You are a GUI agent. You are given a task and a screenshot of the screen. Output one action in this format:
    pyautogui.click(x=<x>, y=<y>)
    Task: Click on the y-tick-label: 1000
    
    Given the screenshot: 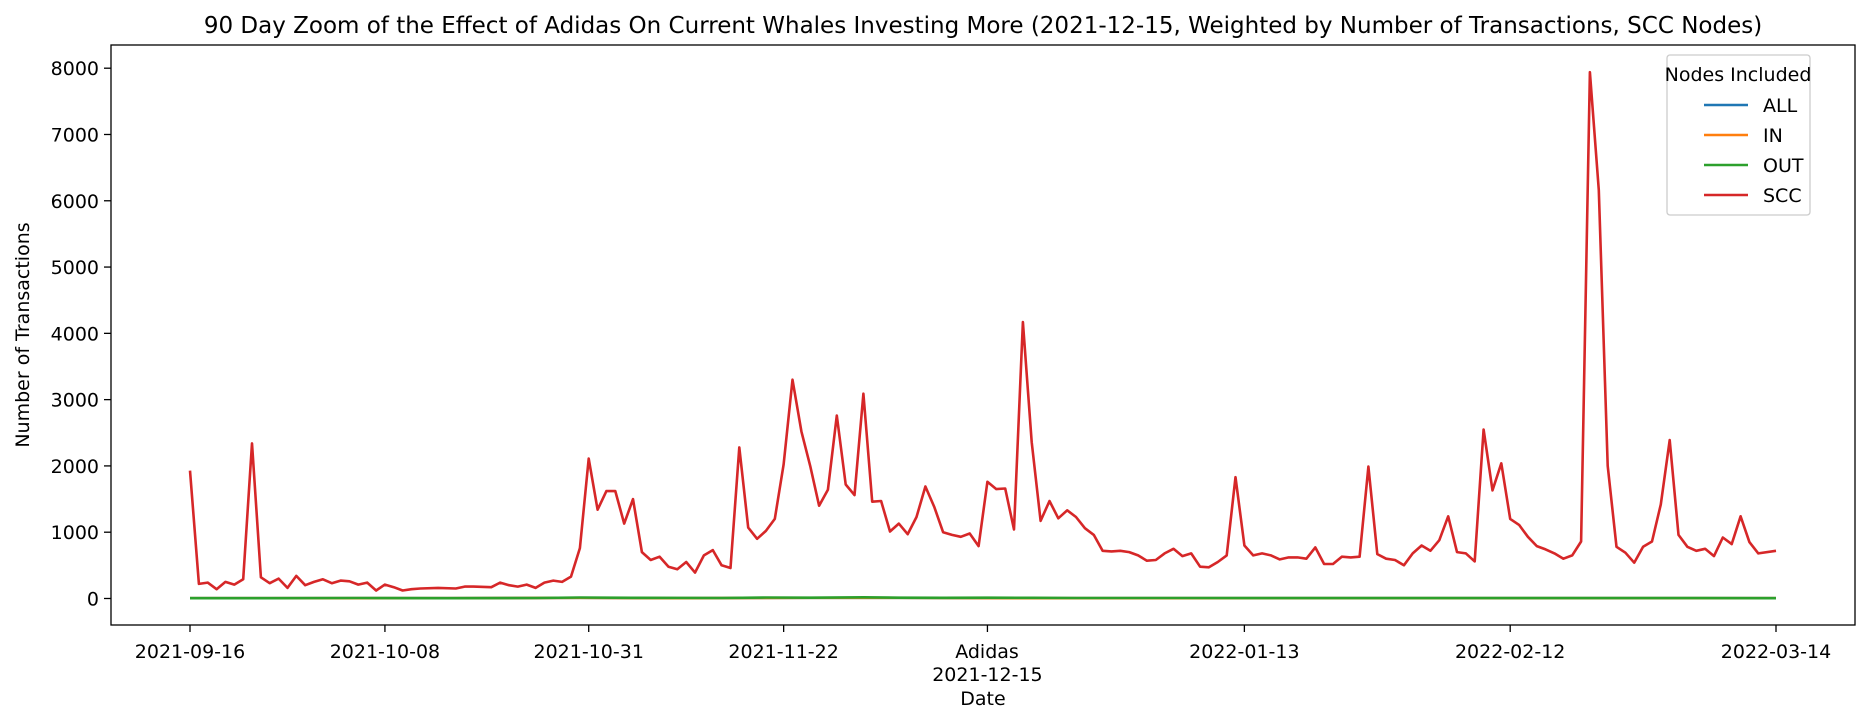 What is the action you would take?
    pyautogui.click(x=75, y=533)
    